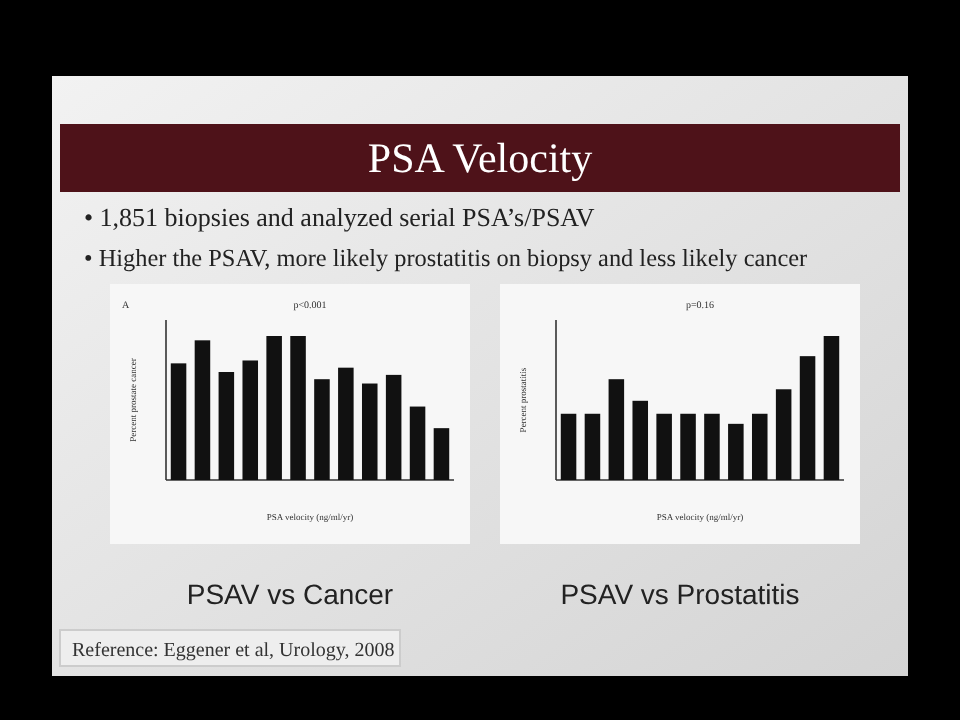  What do you see at coordinates (680, 594) in the screenshot?
I see `text: PSAV vs Prostatitis` at bounding box center [680, 594].